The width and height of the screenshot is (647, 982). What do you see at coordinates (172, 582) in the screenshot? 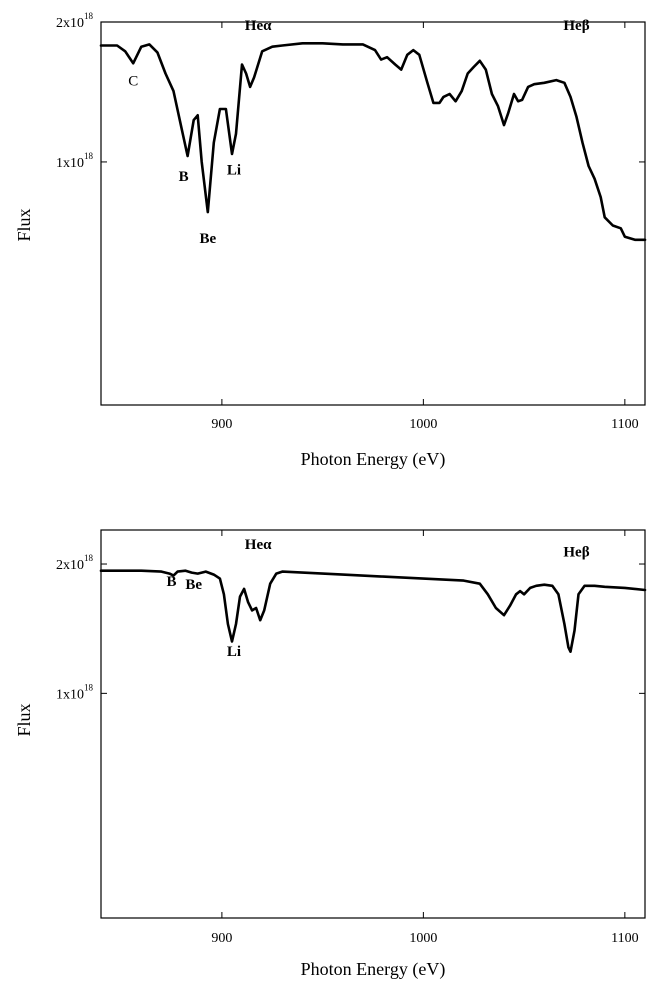
I see `annotation-2-b-label: B` at bounding box center [172, 582].